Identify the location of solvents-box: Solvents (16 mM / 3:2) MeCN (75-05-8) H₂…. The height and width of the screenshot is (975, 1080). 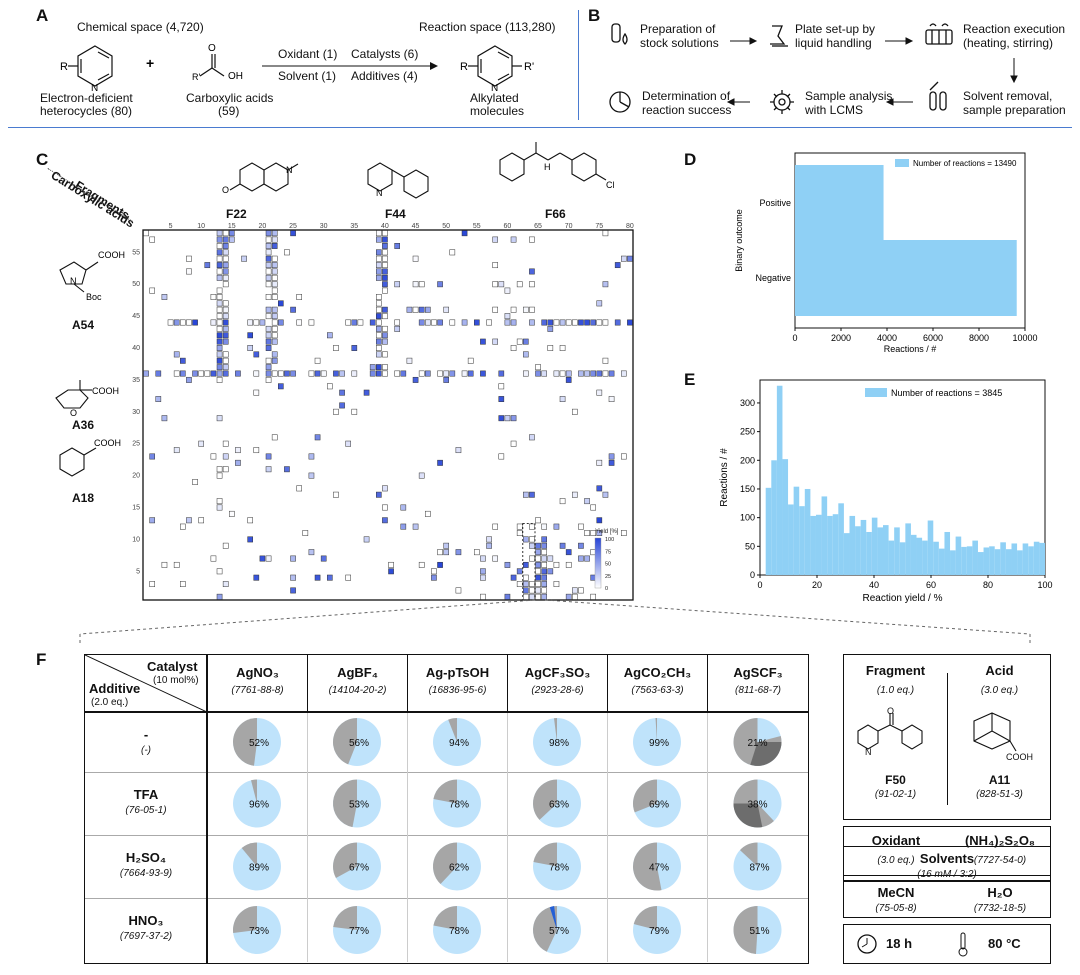
(947, 882).